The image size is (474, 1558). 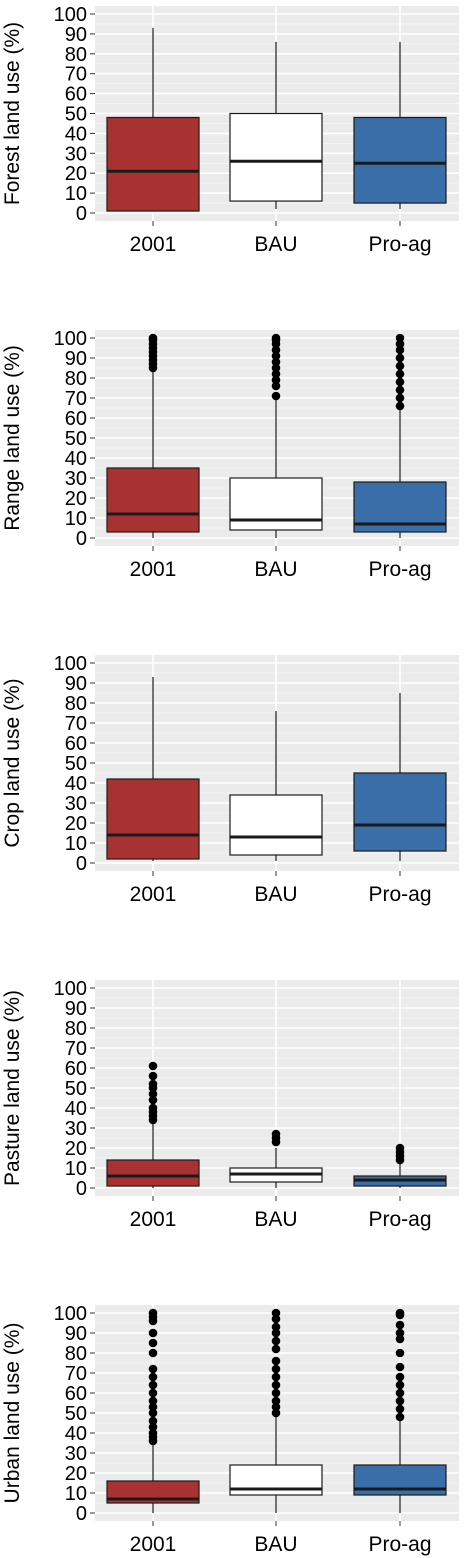 I want to click on y-axis-label: Pasture land use (%), so click(x=12, y=1088).